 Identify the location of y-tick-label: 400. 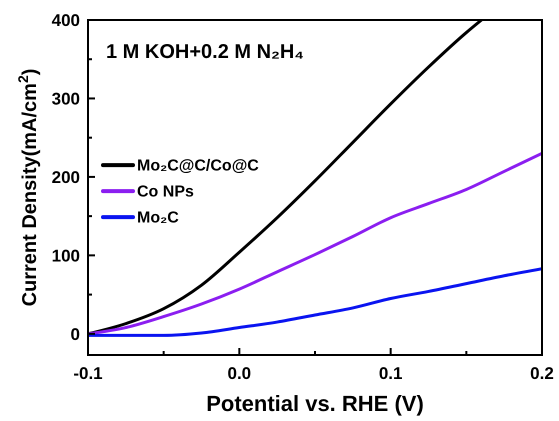
(66, 20).